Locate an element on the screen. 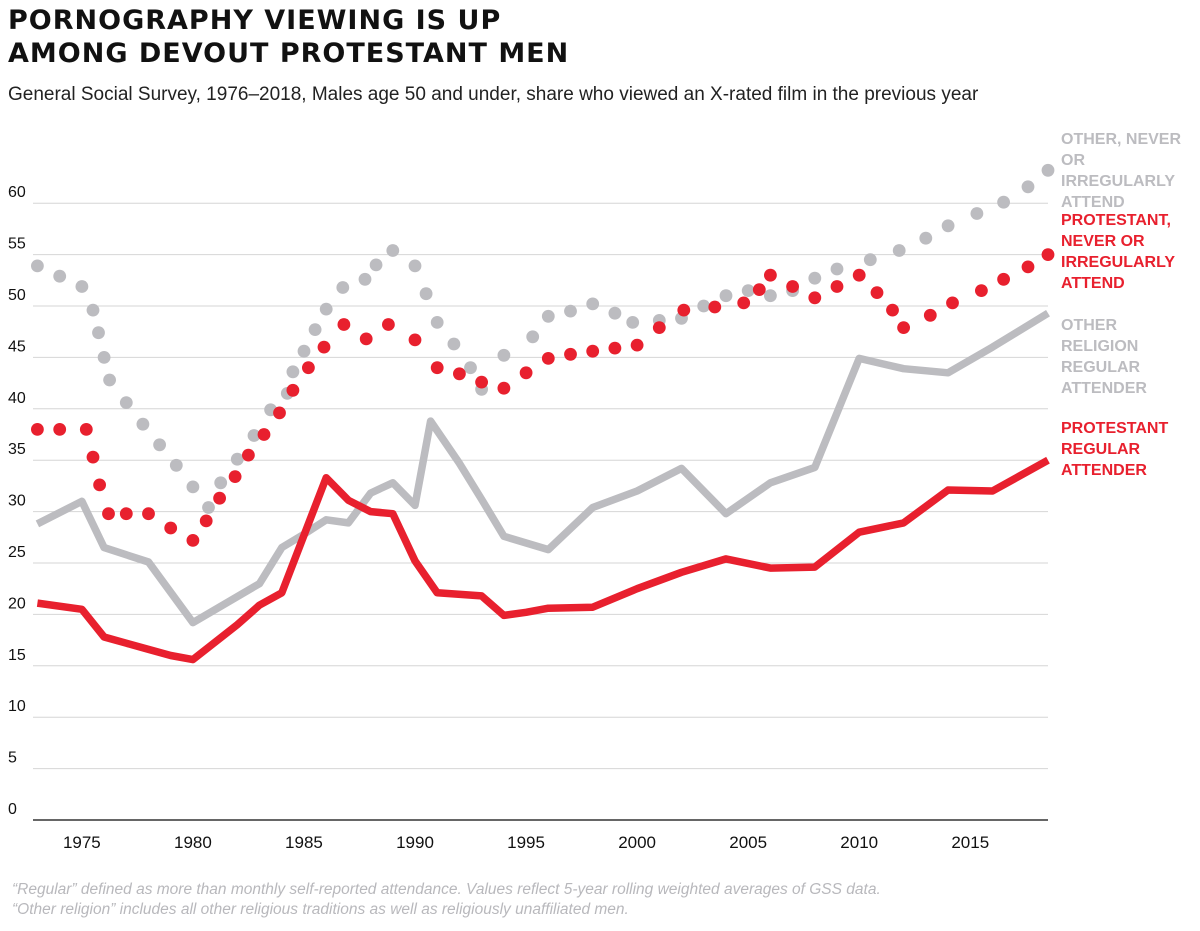 Image resolution: width=1200 pixels, height=931 pixels. y-tick-label: 30 is located at coordinates (17, 501).